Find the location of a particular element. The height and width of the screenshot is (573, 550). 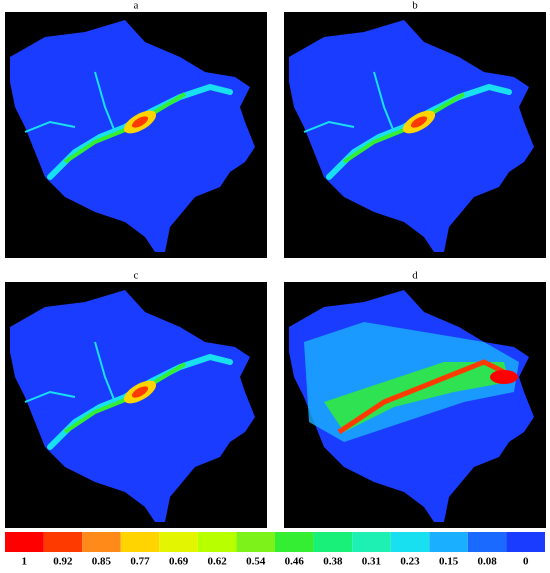

colorbar-label: 1 is located at coordinates (25, 562).